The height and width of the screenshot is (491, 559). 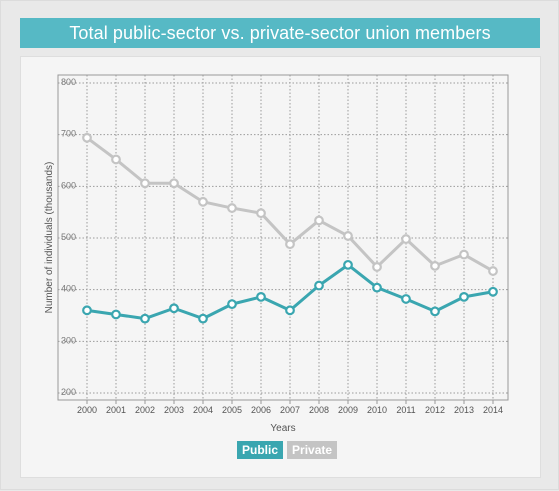 What do you see at coordinates (68, 185) in the screenshot?
I see `y-tick-label: 600` at bounding box center [68, 185].